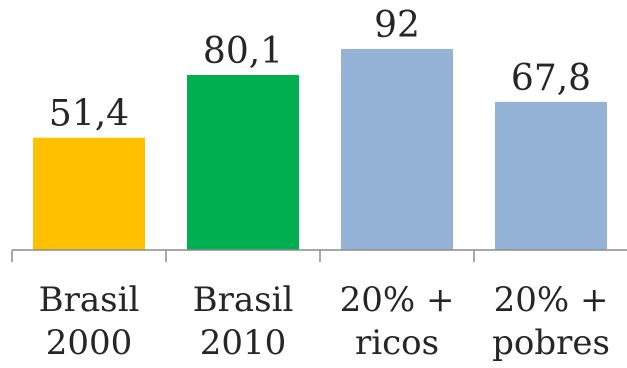  Describe the element at coordinates (397, 300) in the screenshot. I see `category-label-3-line-1: 20% +` at that location.